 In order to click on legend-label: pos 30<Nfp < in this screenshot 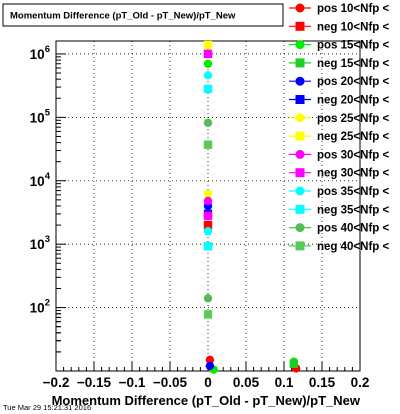, I will do `click(353, 155)`.